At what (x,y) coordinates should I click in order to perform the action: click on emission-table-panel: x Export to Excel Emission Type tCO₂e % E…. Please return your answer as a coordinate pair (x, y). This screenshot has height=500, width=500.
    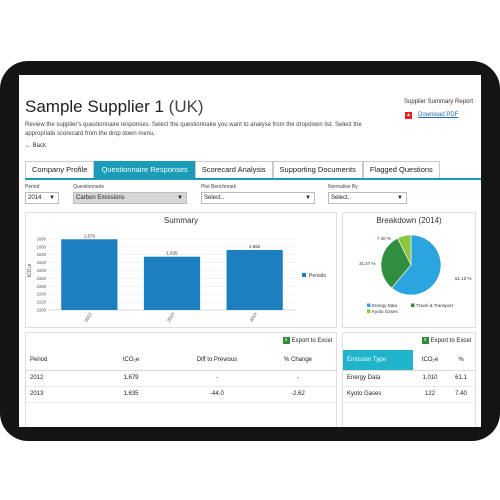
    Looking at the image, I should click on (409, 379).